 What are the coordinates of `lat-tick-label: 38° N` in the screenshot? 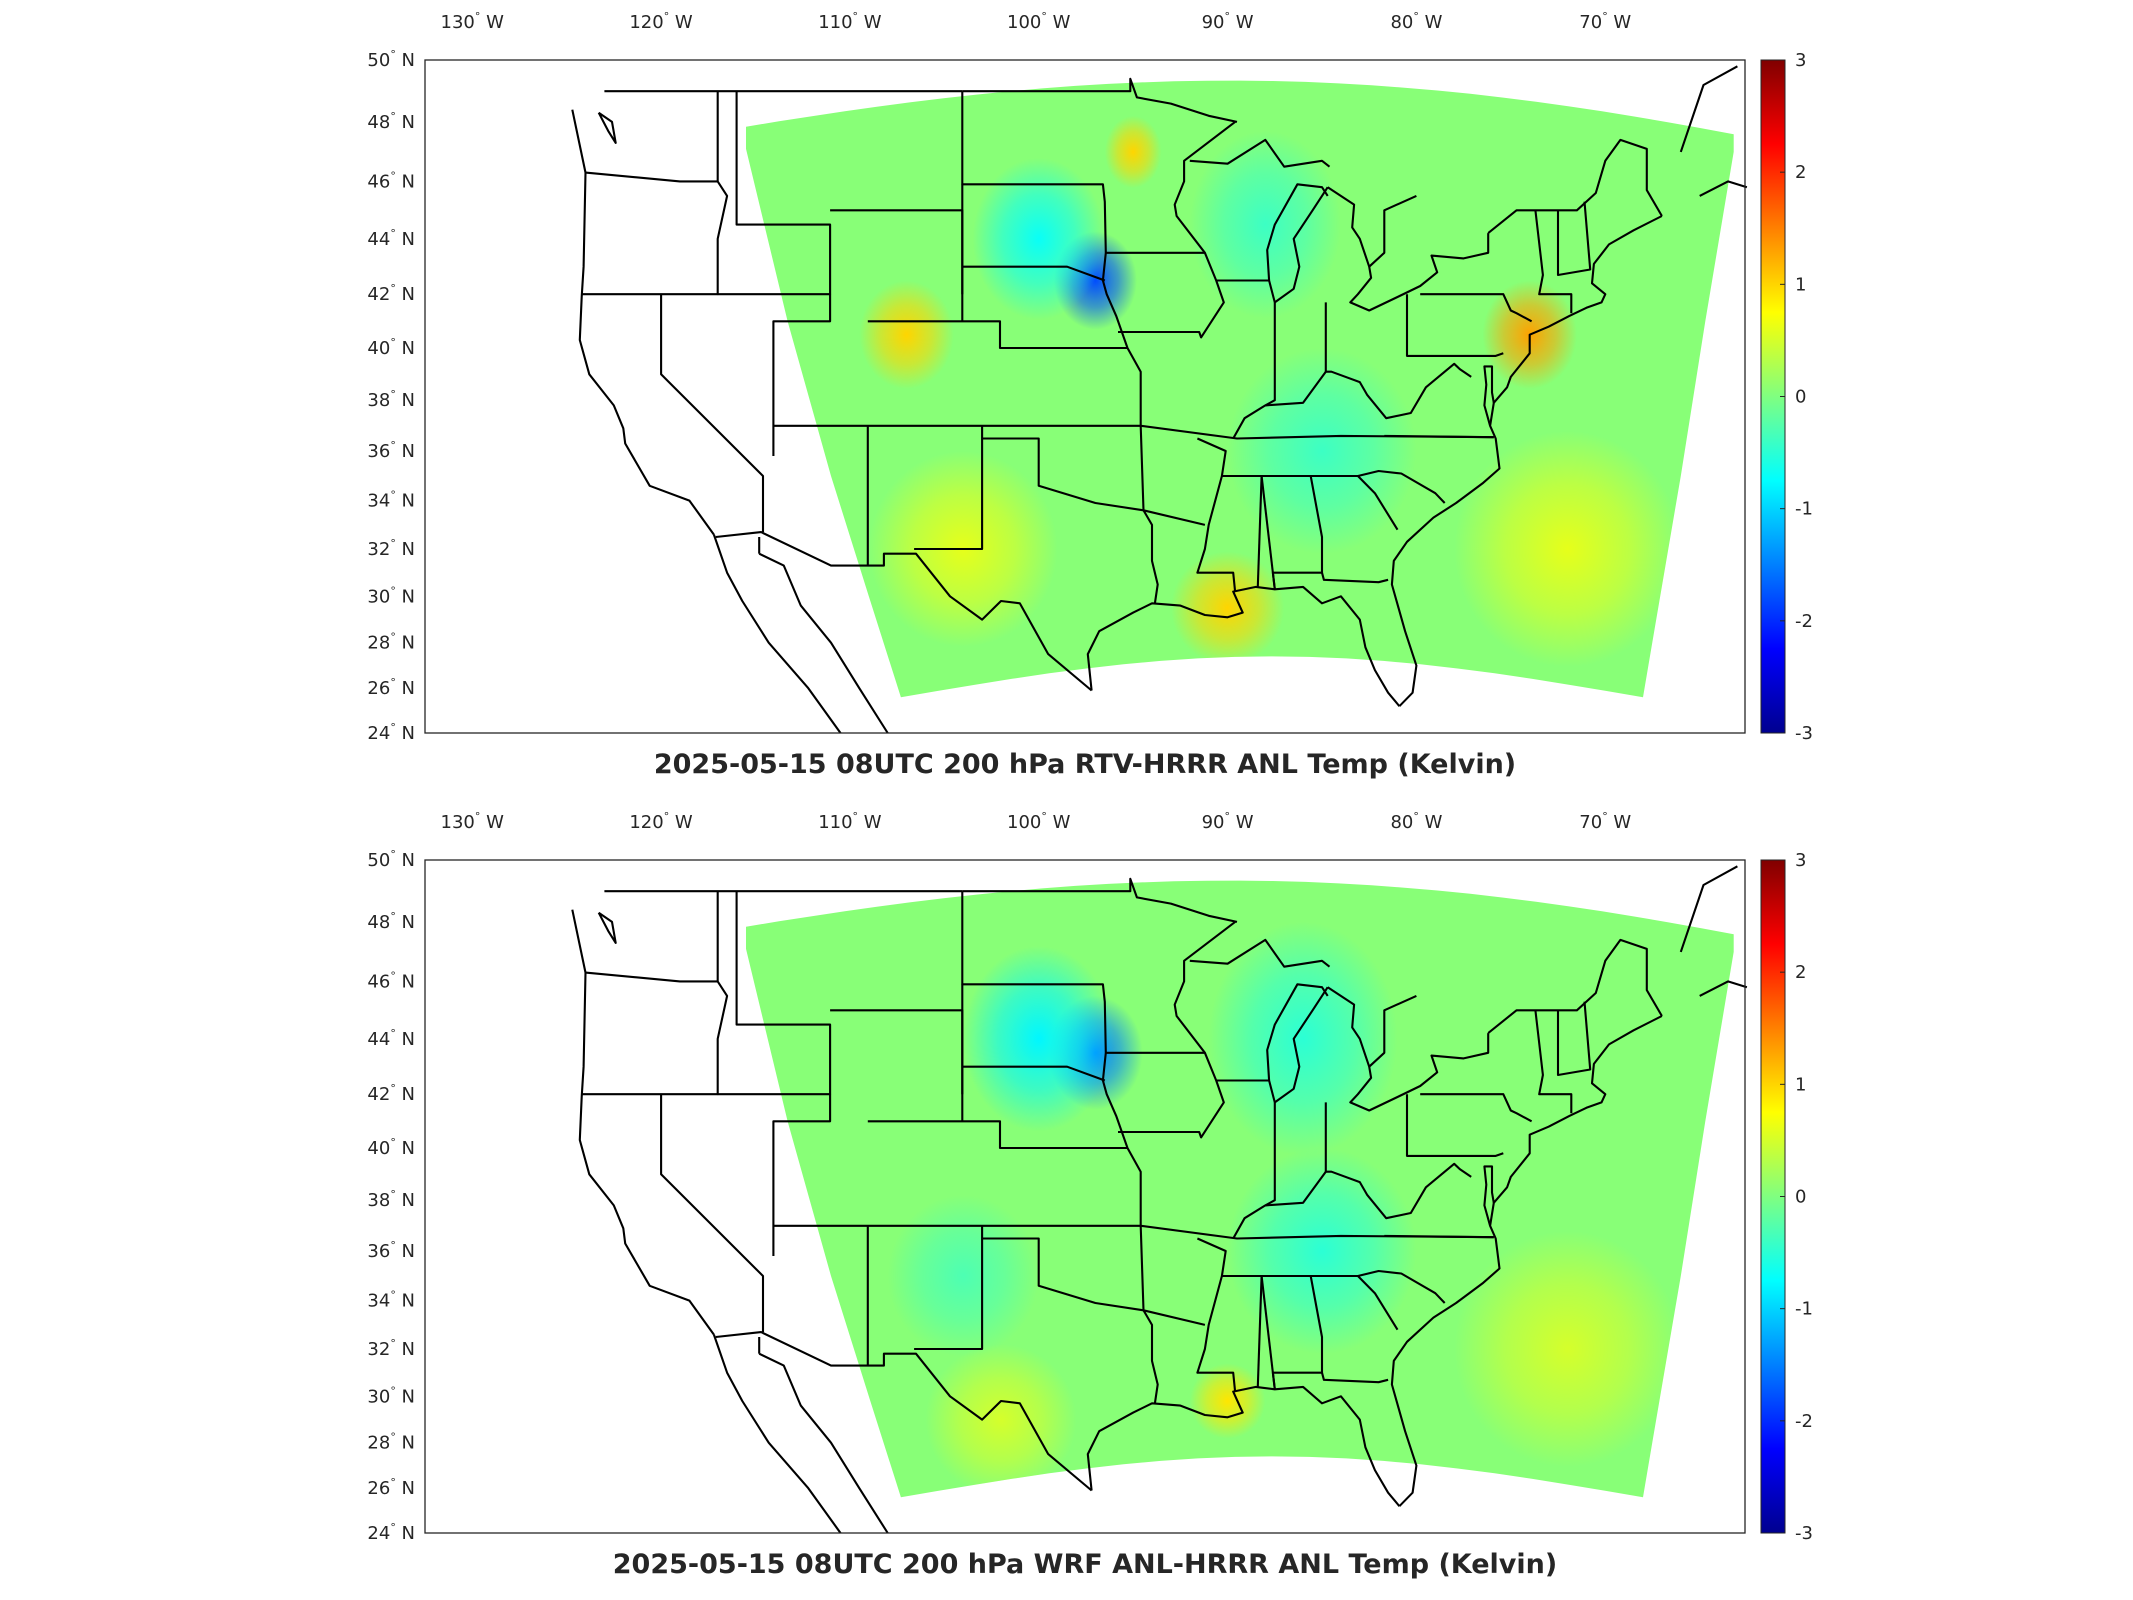 It's located at (391, 1199).